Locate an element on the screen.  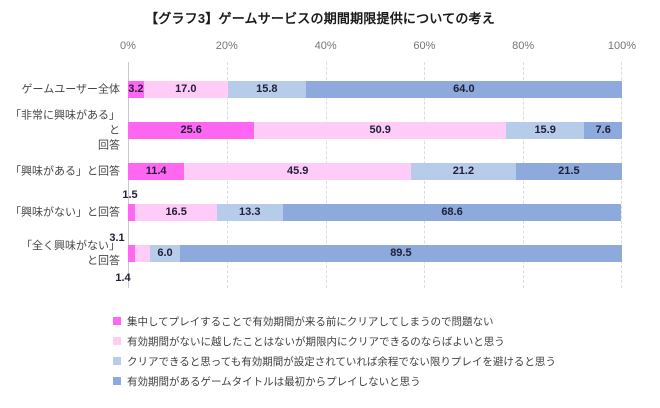
bar-segment: 68.6 is located at coordinates (452, 212).